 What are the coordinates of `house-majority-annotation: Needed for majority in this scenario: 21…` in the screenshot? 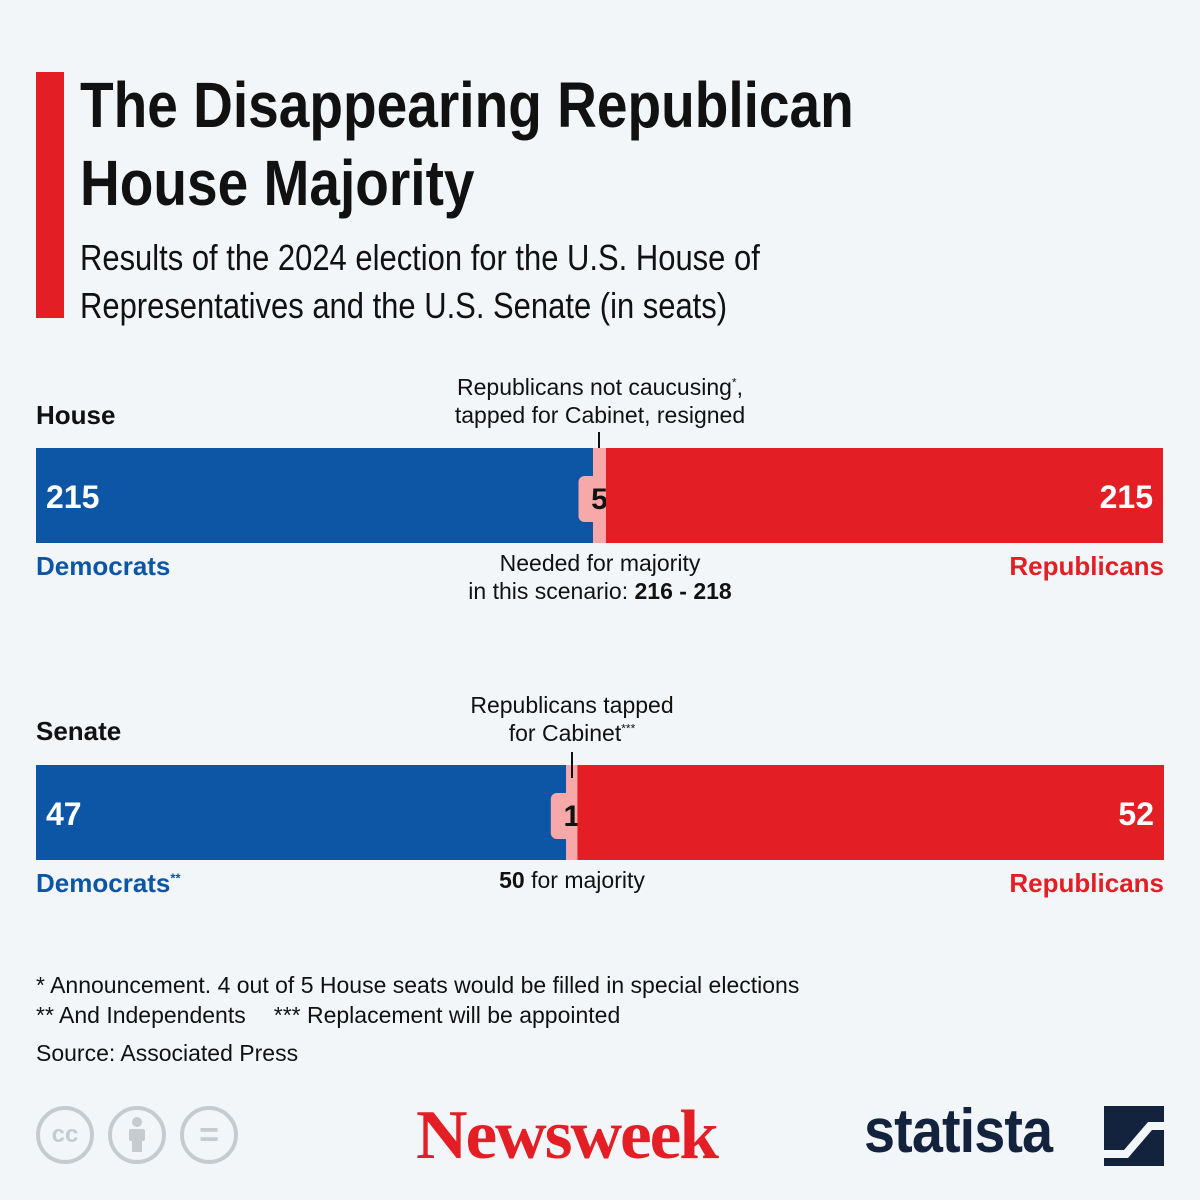 It's located at (600, 577).